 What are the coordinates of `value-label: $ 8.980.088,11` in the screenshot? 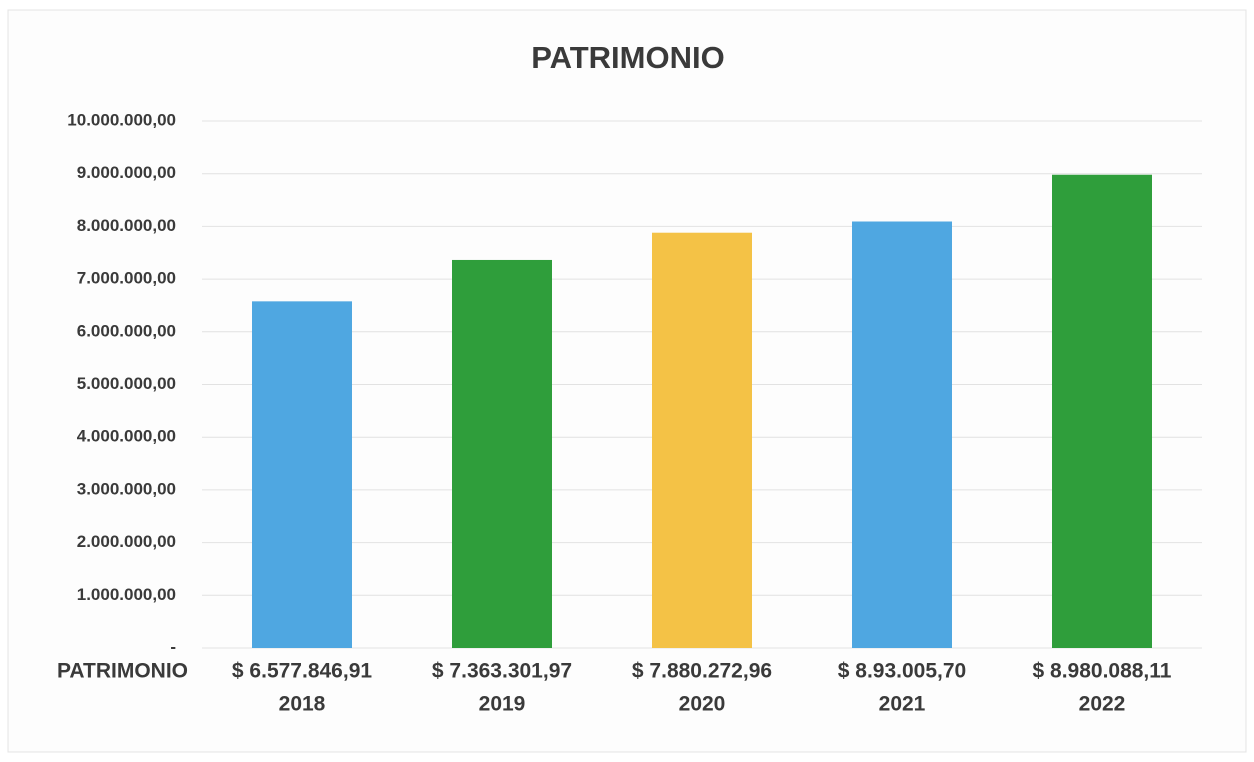 It's located at (1102, 671).